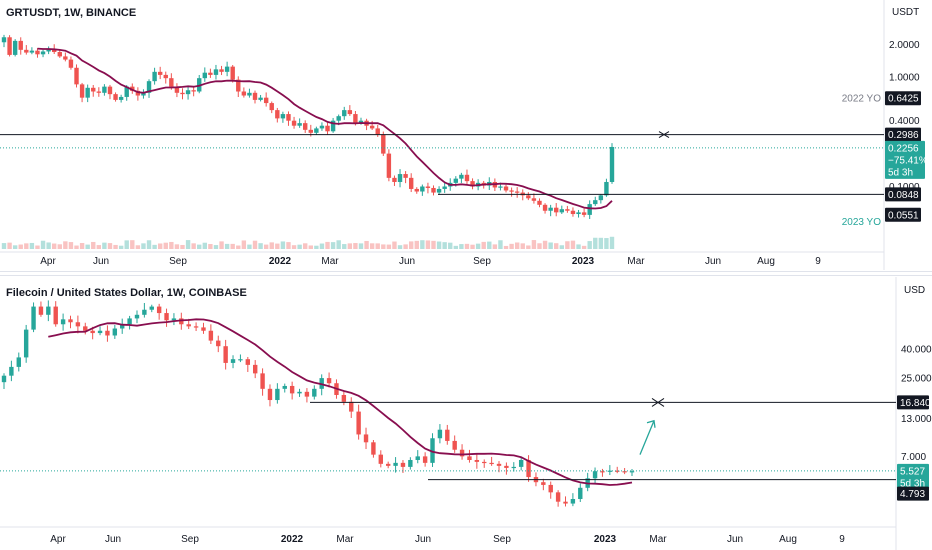 This screenshot has width=932, height=550. What do you see at coordinates (466, 273) in the screenshot?
I see `pane-divider` at bounding box center [466, 273].